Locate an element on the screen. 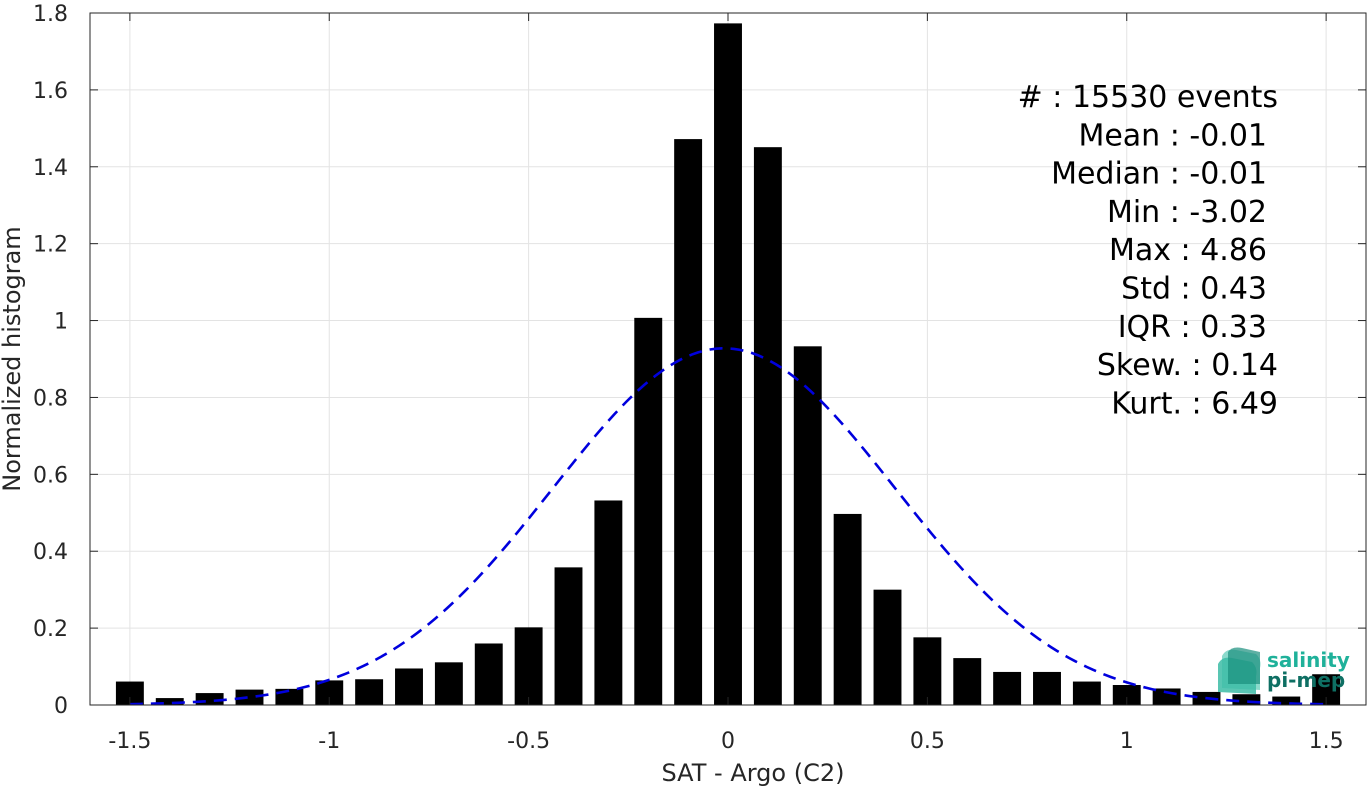 Image resolution: width=1367 pixels, height=787 pixels. x-tick-label: 1.5 is located at coordinates (1326, 741).